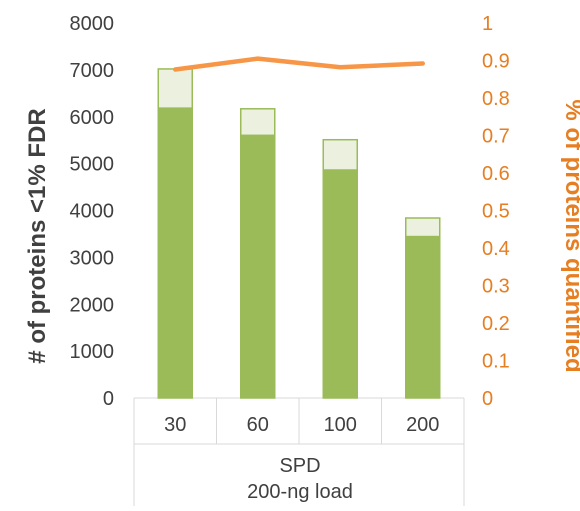 The width and height of the screenshot is (580, 511). Describe the element at coordinates (108, 399) in the screenshot. I see `y-tick-label-left: 0` at that location.